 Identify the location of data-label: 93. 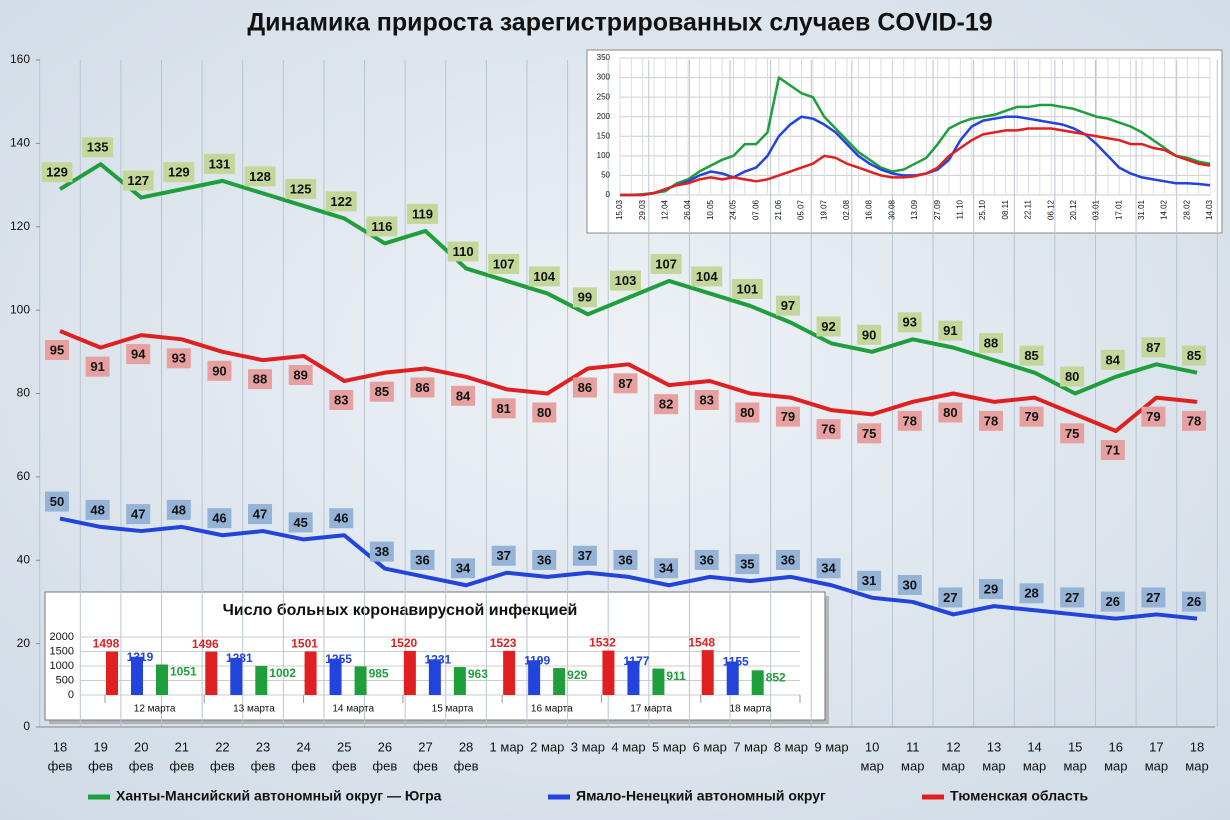
(910, 322).